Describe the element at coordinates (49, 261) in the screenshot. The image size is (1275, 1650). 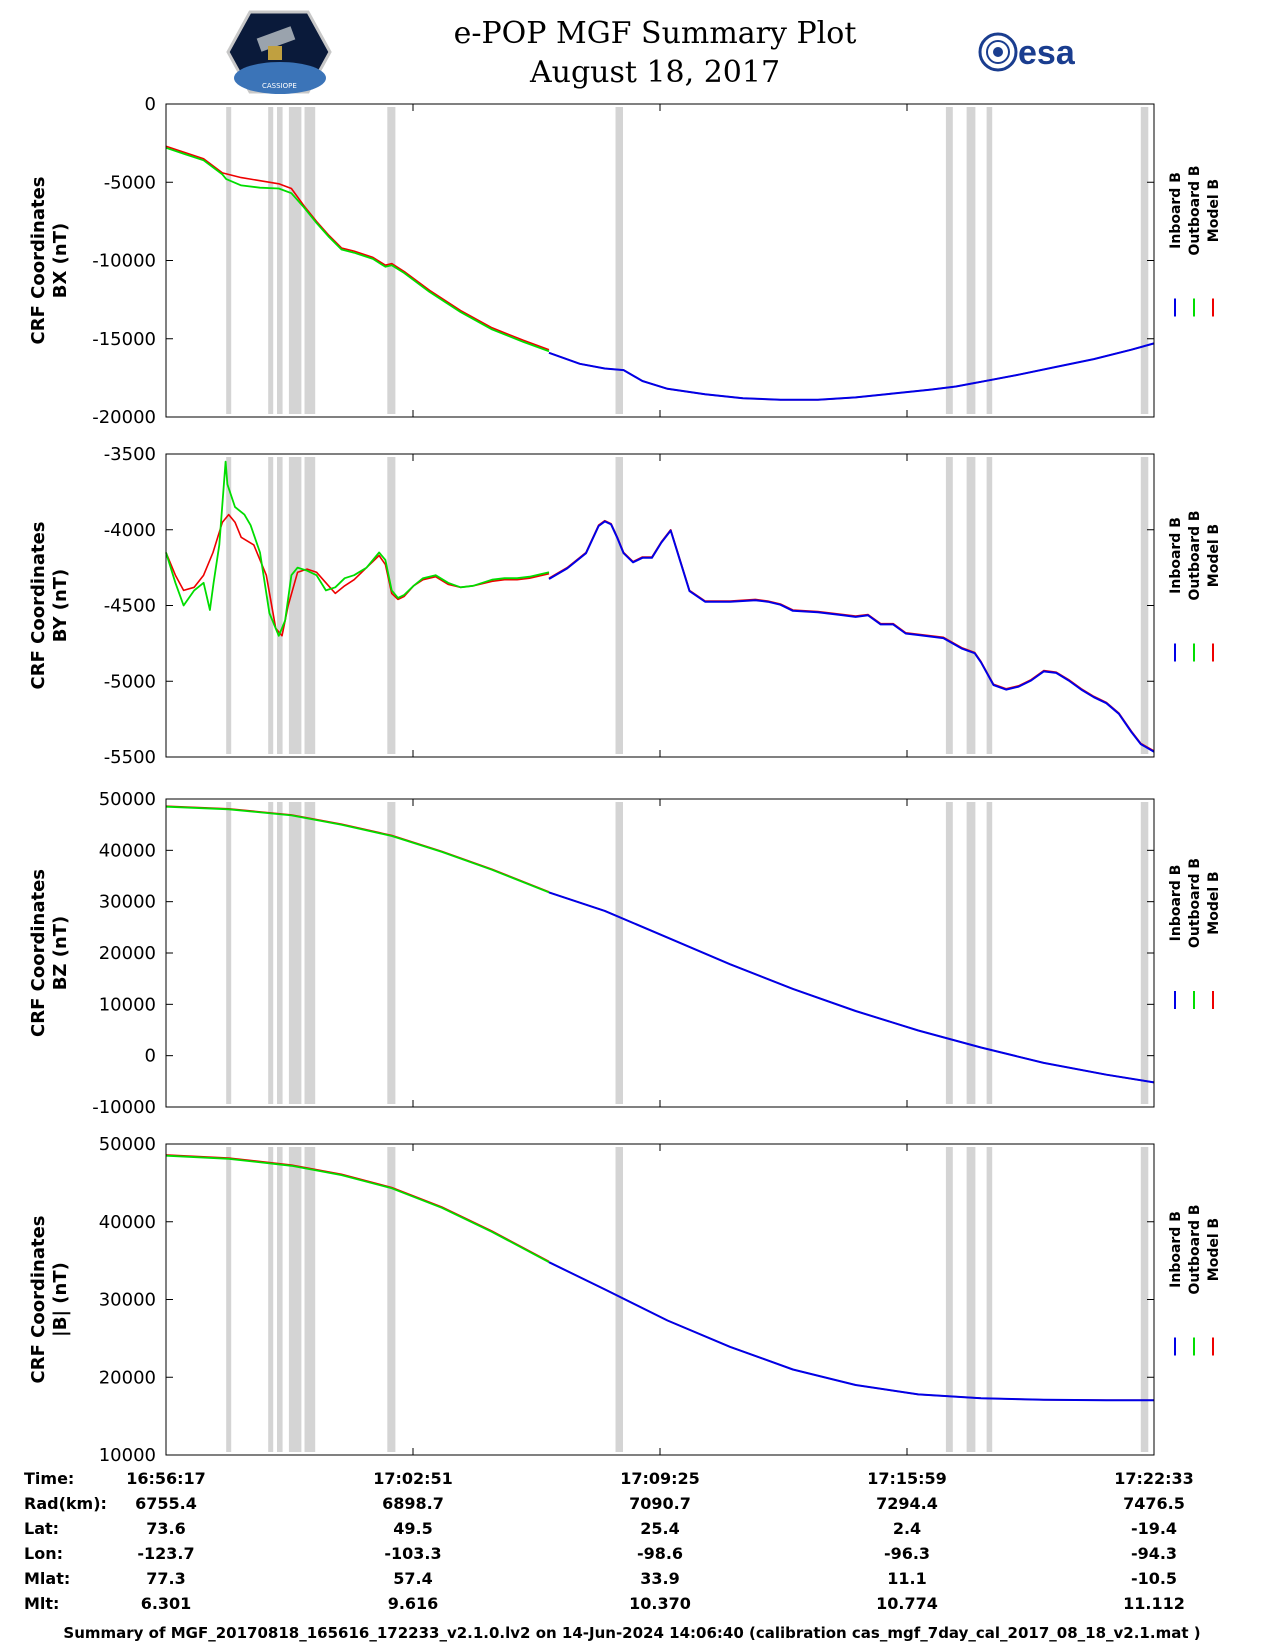
I see `y-axis-label: CRF CoordinatesBX (nT)` at that location.